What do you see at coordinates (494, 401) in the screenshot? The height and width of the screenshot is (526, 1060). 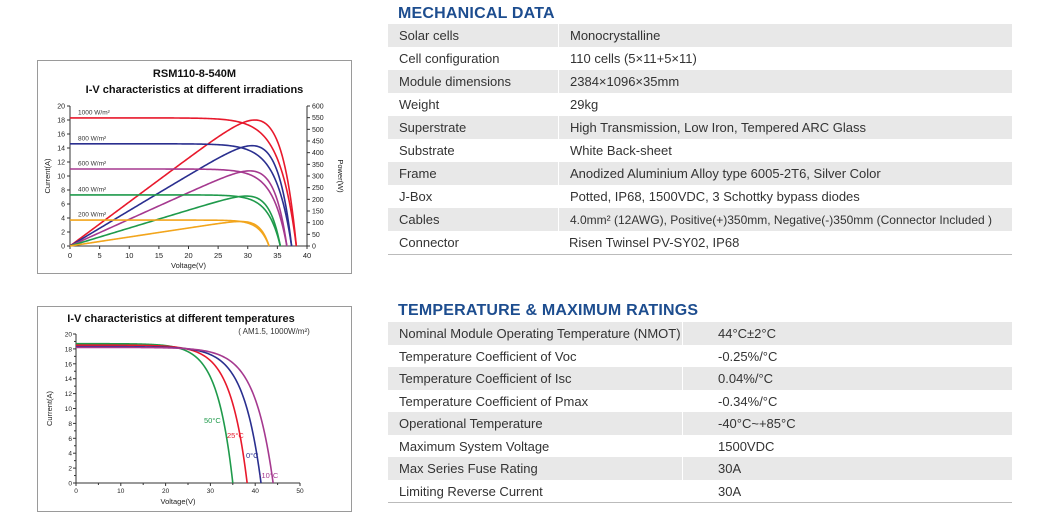 I see `row-label: Temperature Coefficient of Pmax` at bounding box center [494, 401].